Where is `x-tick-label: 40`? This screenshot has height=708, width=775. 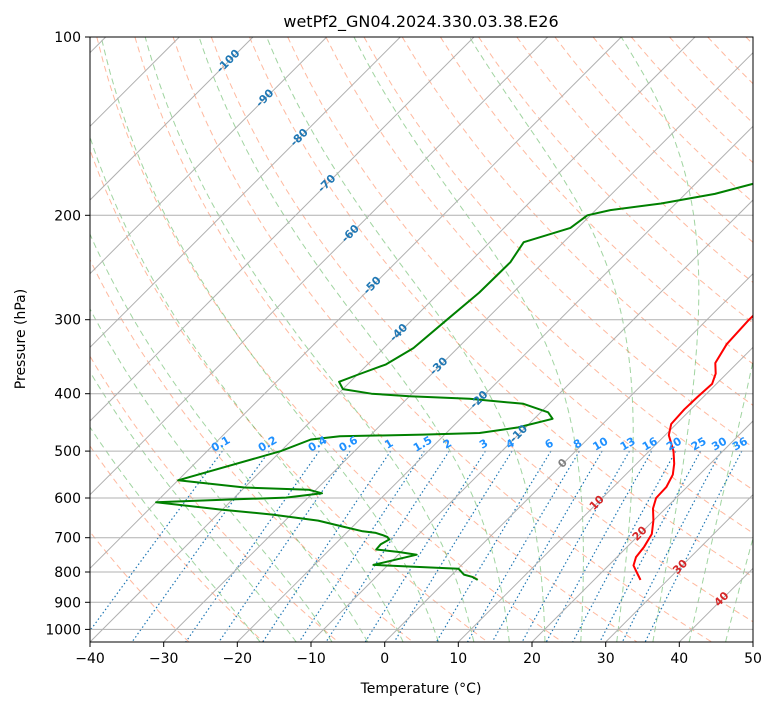
x-tick-label: 40 is located at coordinates (679, 659).